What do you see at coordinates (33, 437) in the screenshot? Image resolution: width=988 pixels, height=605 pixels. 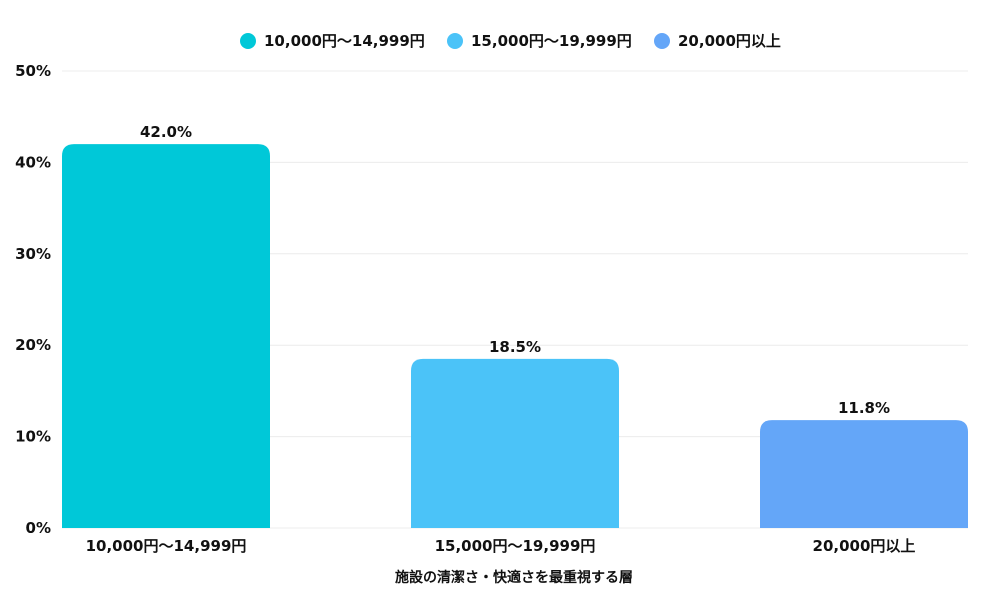 I see `y-tick-label: 10%` at bounding box center [33, 437].